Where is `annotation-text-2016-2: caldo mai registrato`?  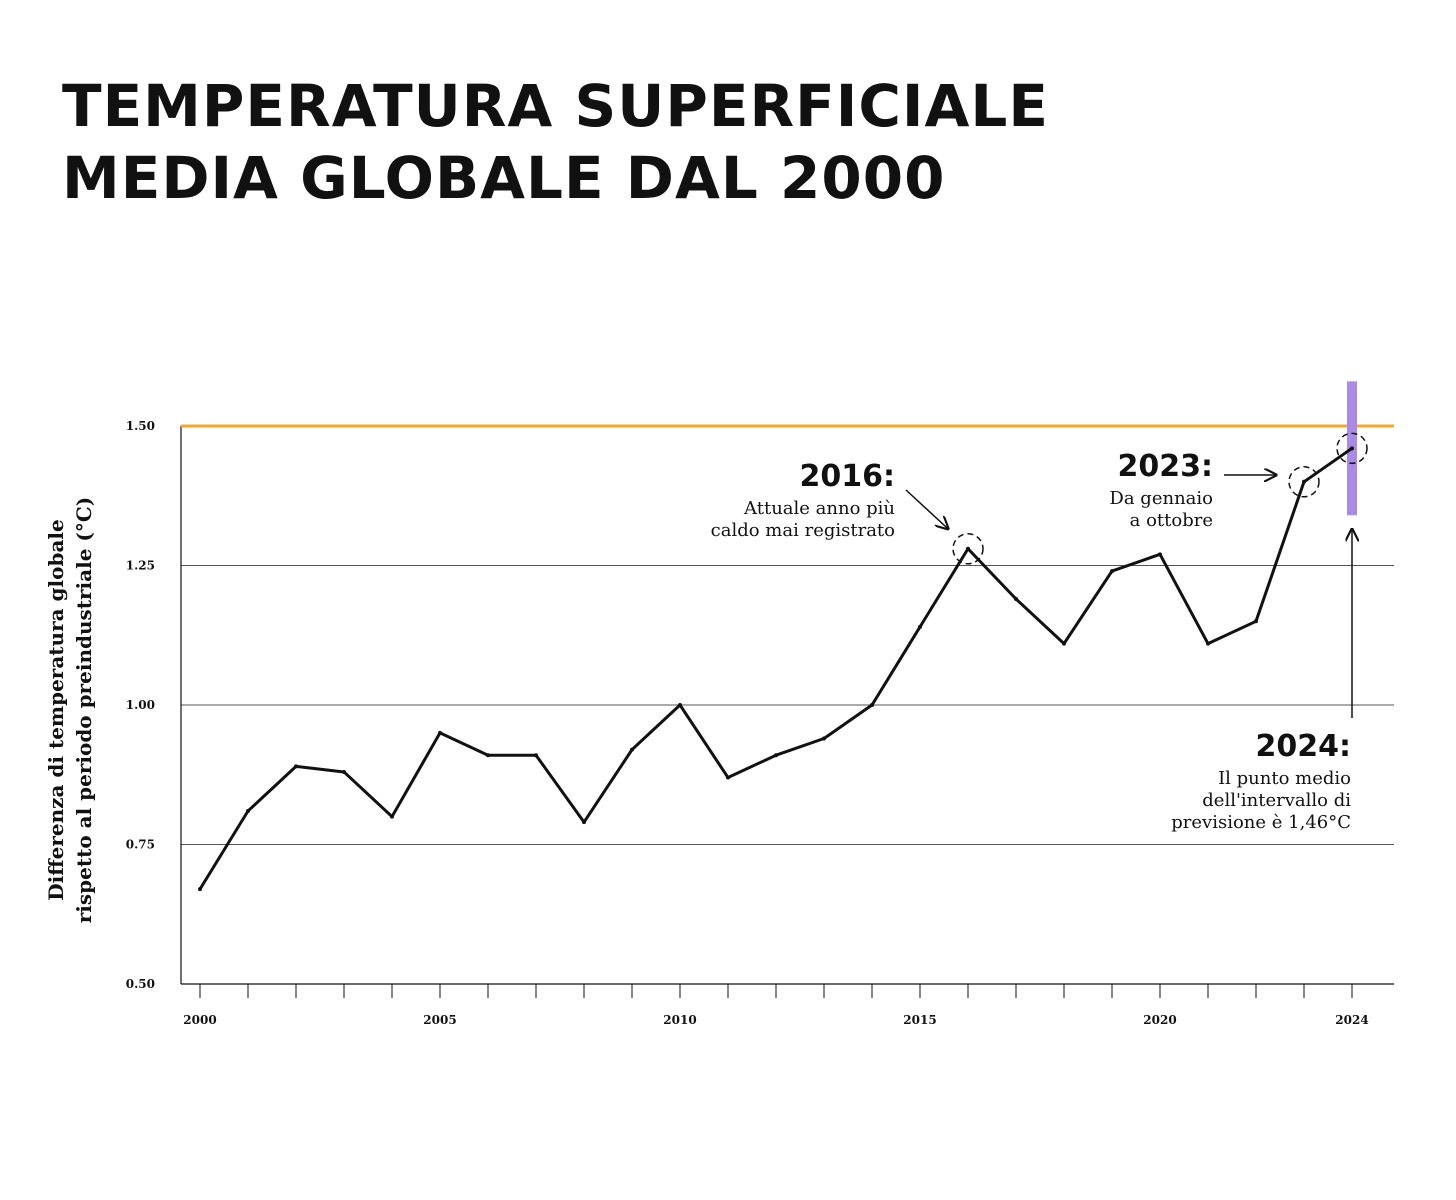 annotation-text-2016-2: caldo mai registrato is located at coordinates (803, 530).